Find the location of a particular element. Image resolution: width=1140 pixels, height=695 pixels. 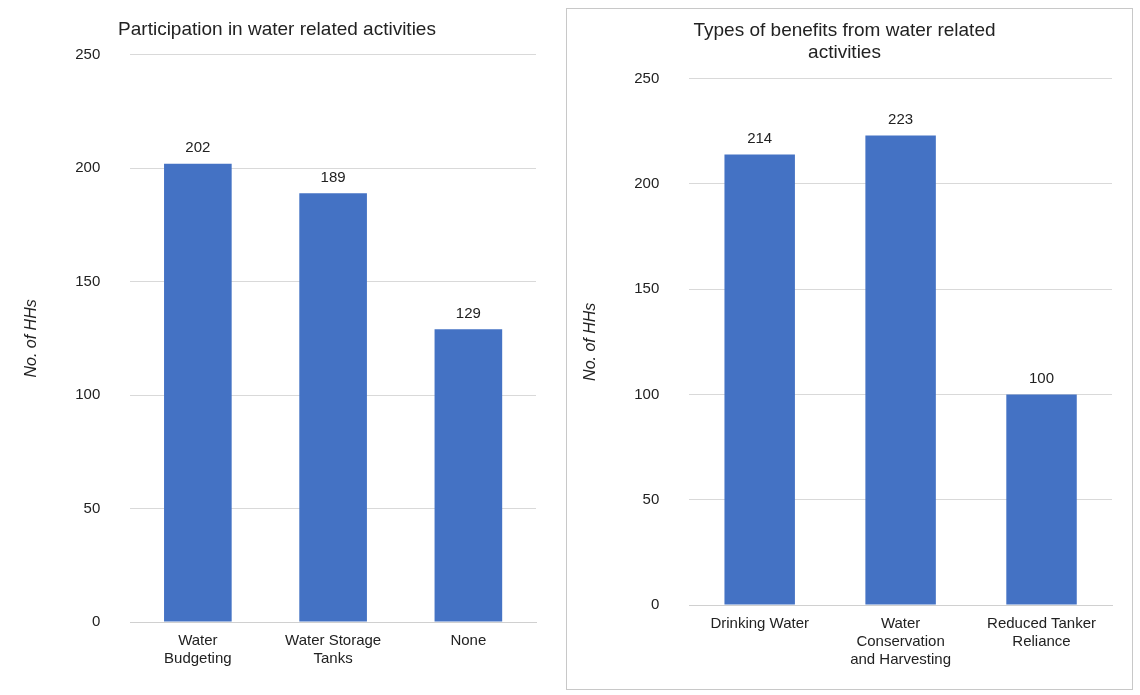

x-tick-label: Drinking Water is located at coordinates (760, 623).